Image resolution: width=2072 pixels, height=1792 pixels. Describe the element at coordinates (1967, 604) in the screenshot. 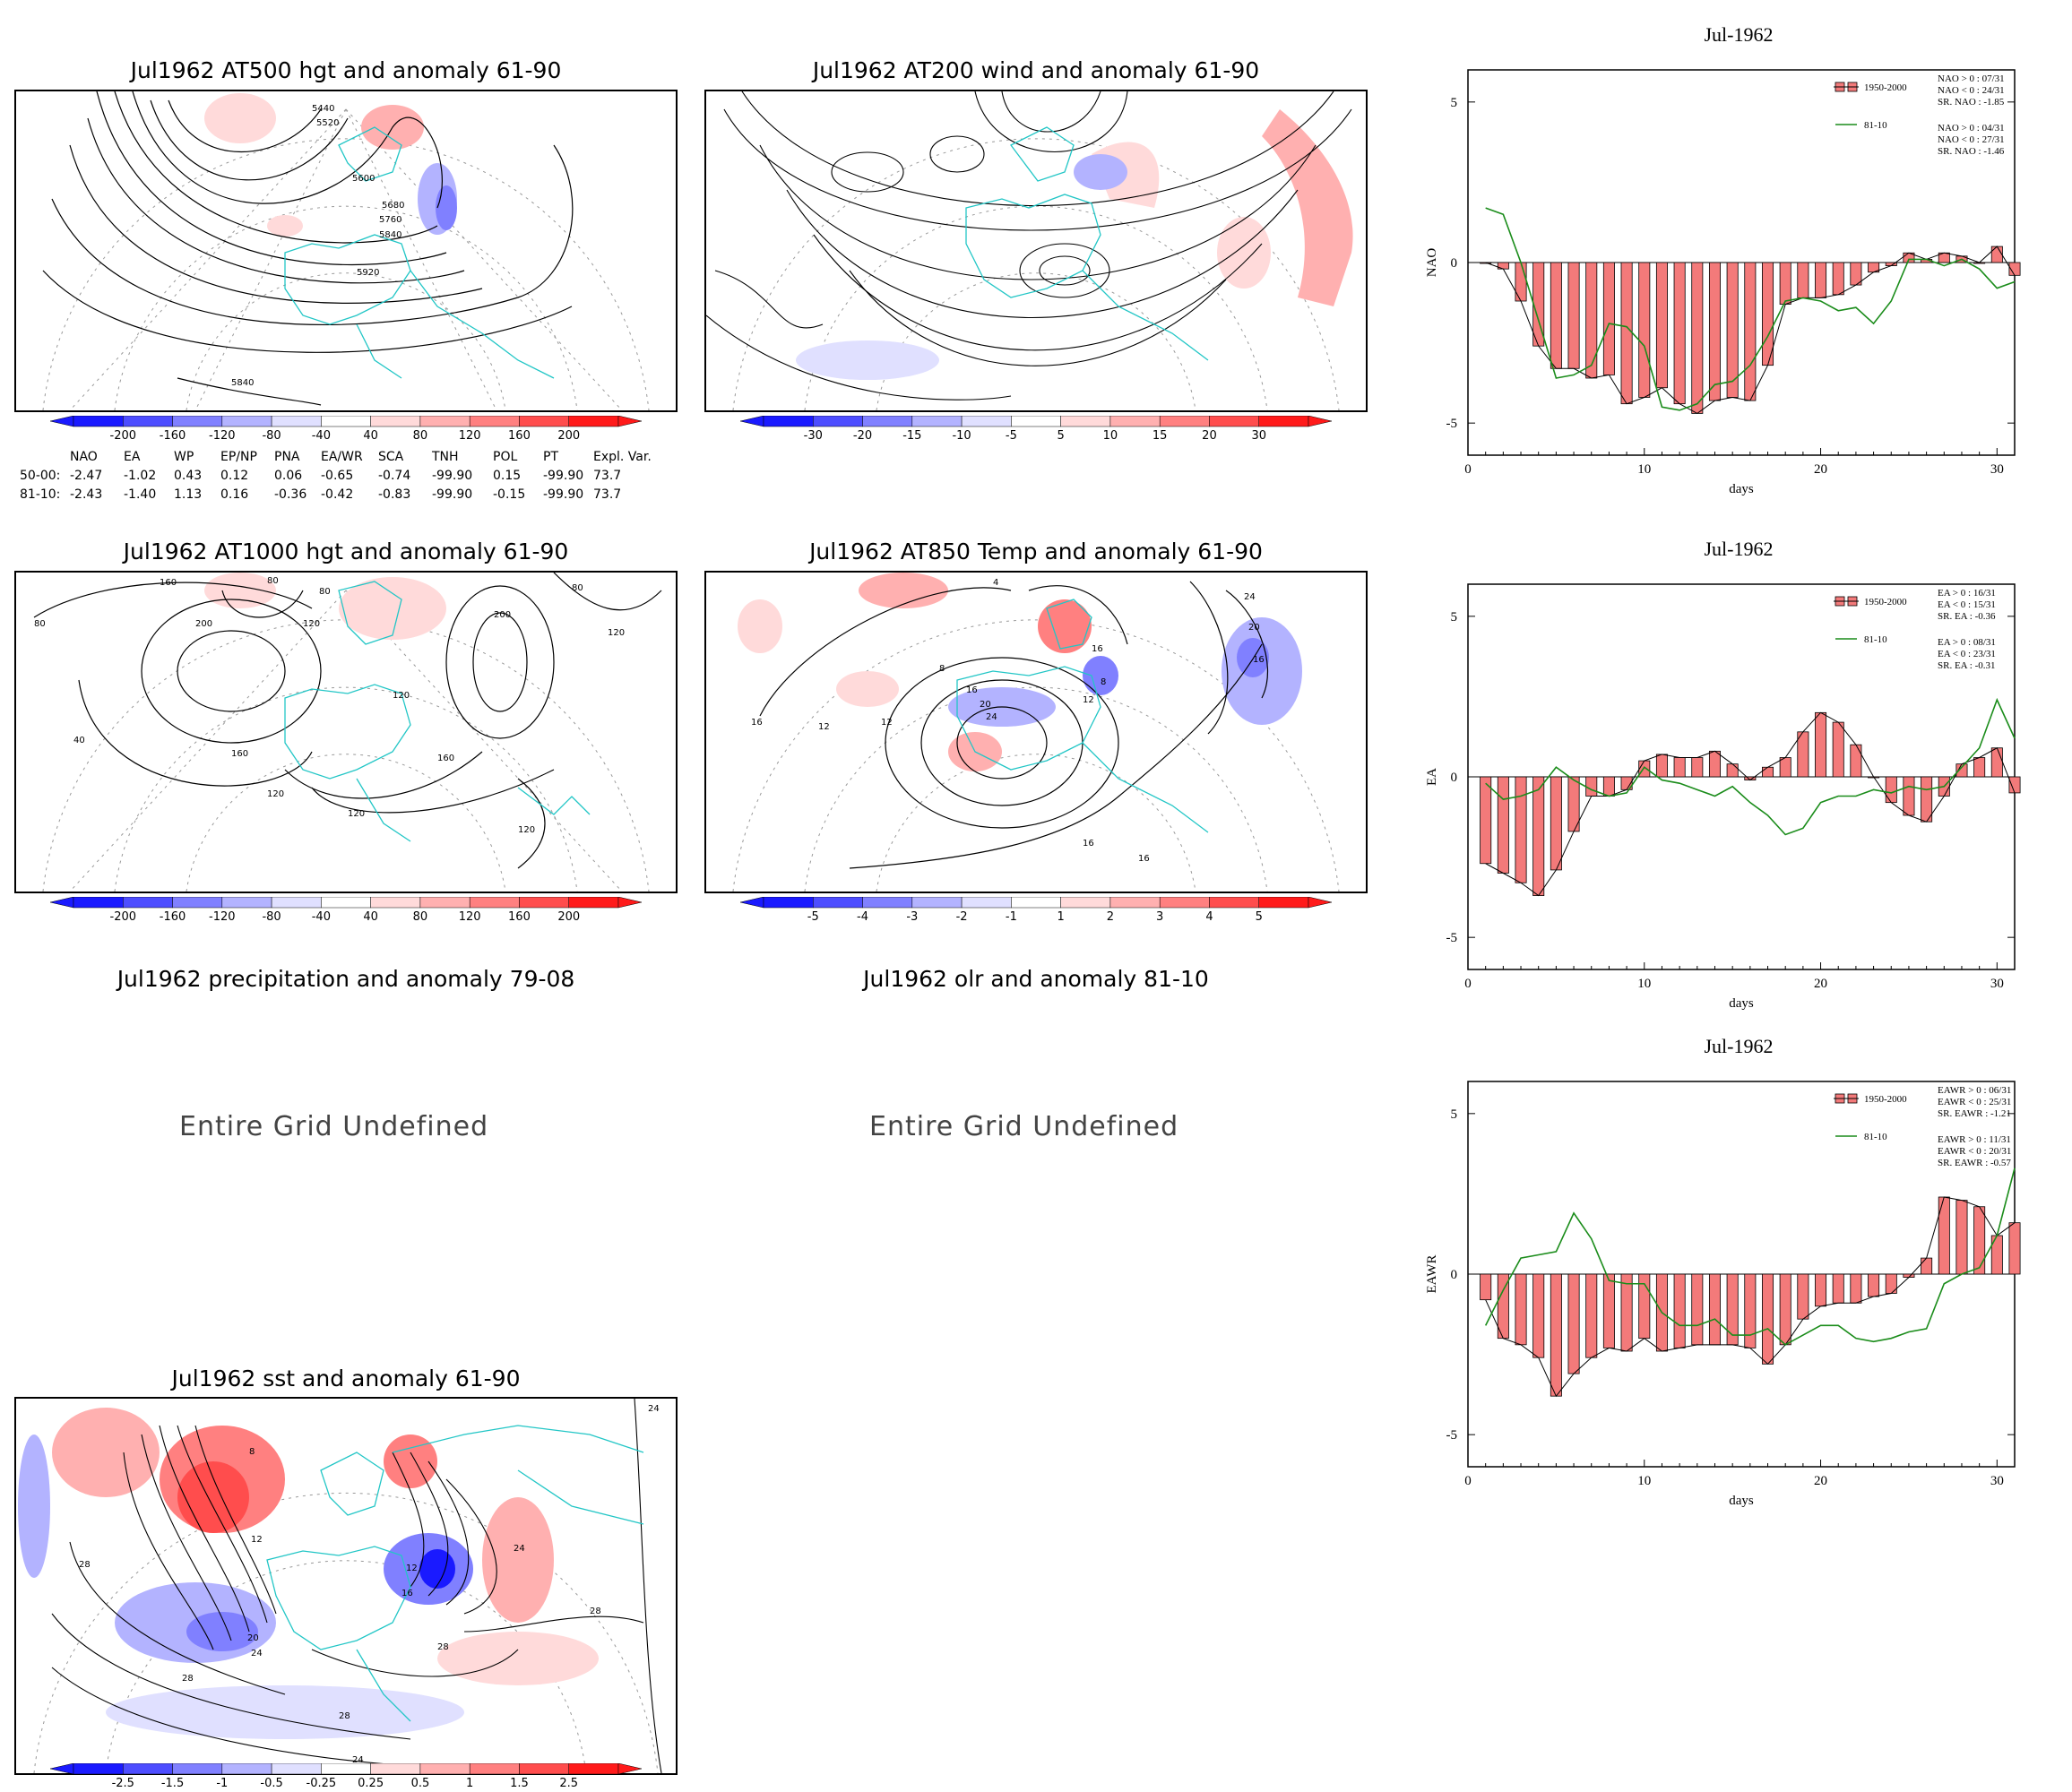

I see `stat-text: EA < 0 : 15/31` at that location.